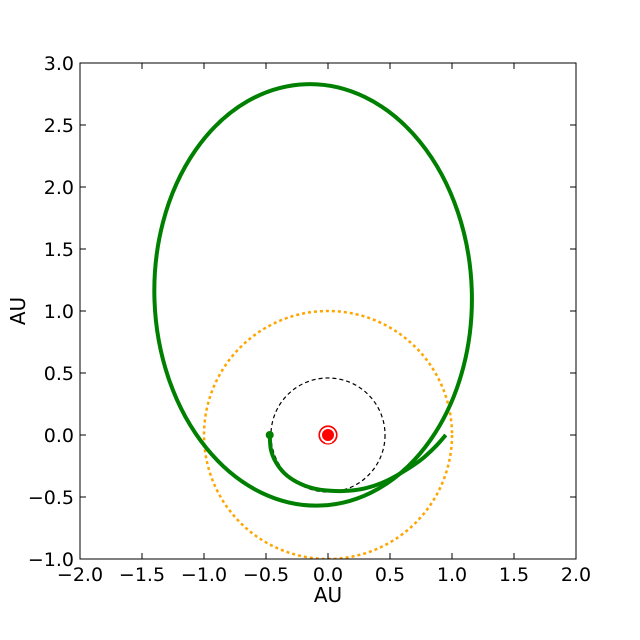  I want to click on central-body-ring, so click(328, 435).